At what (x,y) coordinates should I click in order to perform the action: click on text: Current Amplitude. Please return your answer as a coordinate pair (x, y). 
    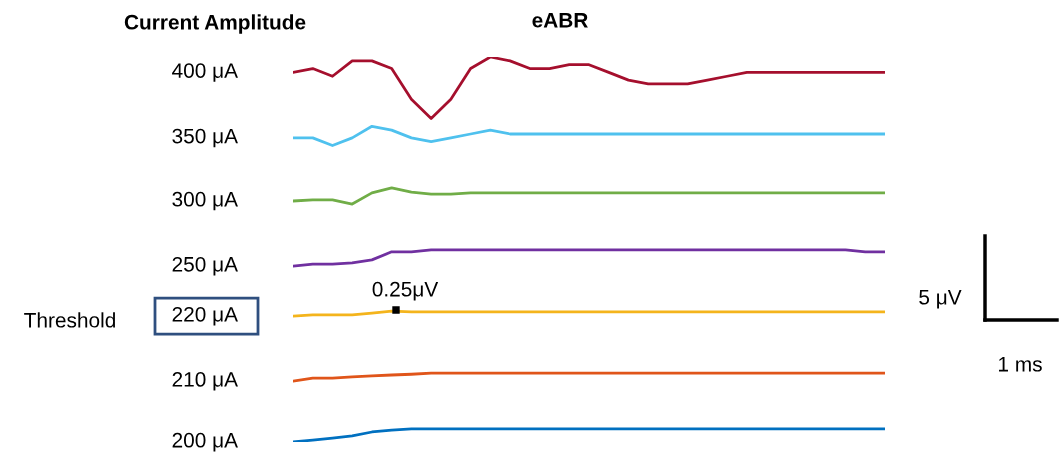
    Looking at the image, I should click on (215, 24).